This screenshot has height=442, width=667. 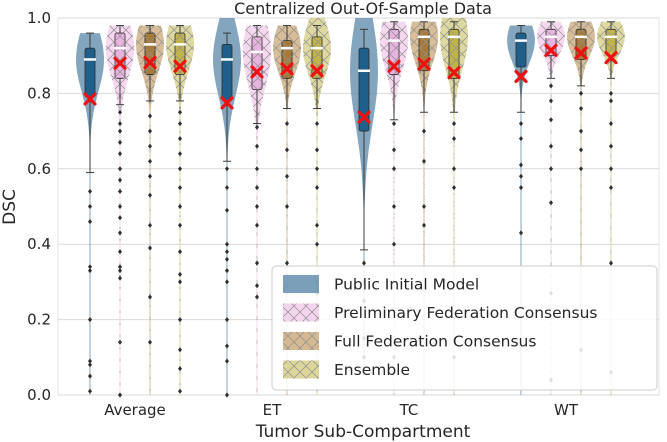 I want to click on x-axis-label: Tumor Sub-Compartment, so click(x=363, y=432).